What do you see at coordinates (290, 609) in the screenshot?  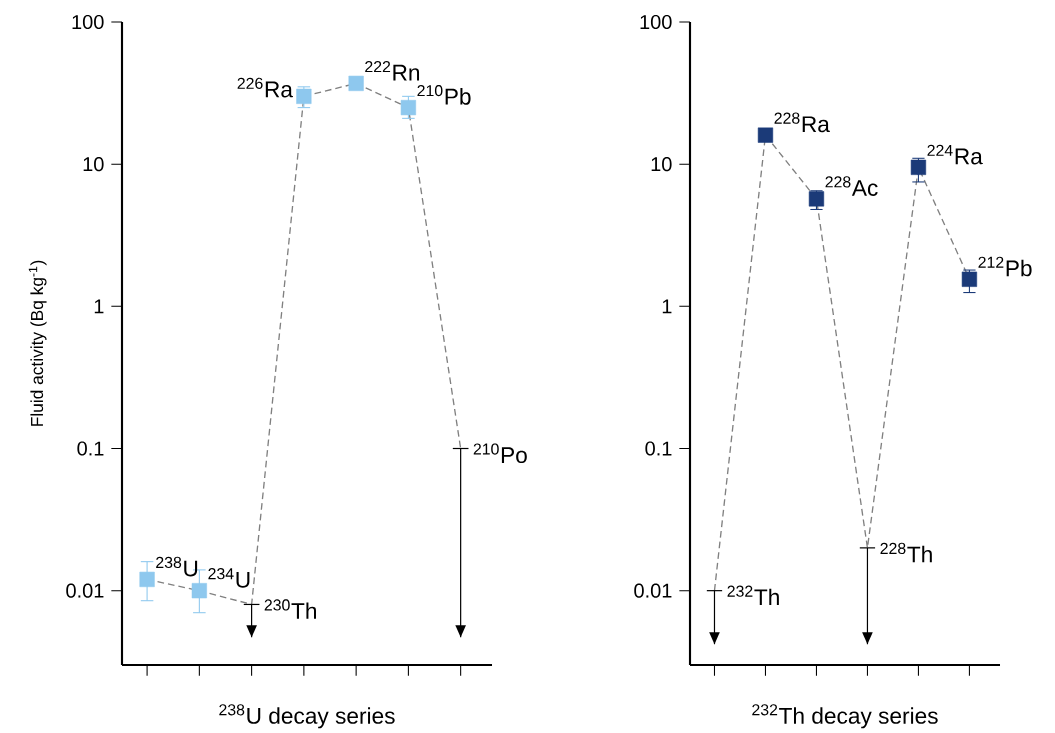 I see `annotation: $^{230}$Th` at bounding box center [290, 609].